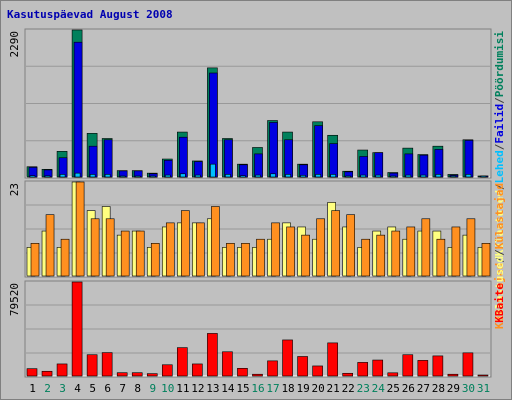  I want to click on bottom-bar-kbaite-day24, so click(378, 368).